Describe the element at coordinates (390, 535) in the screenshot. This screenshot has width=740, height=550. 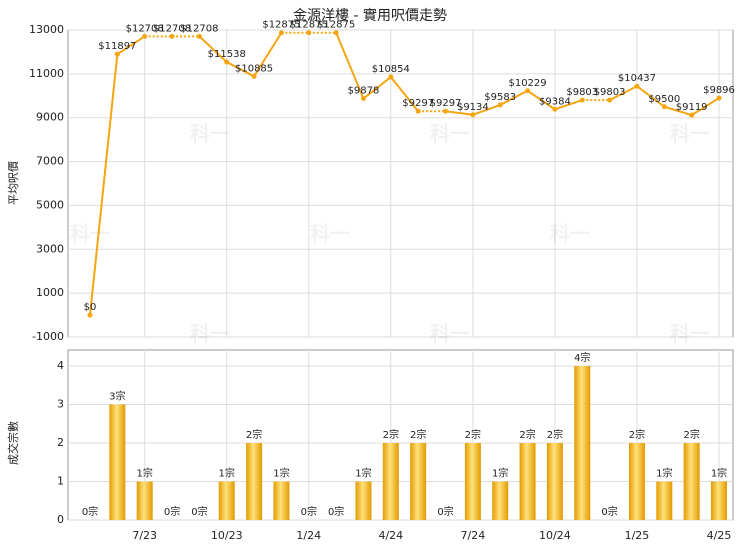
I see `x-tick-label: 4/24` at that location.